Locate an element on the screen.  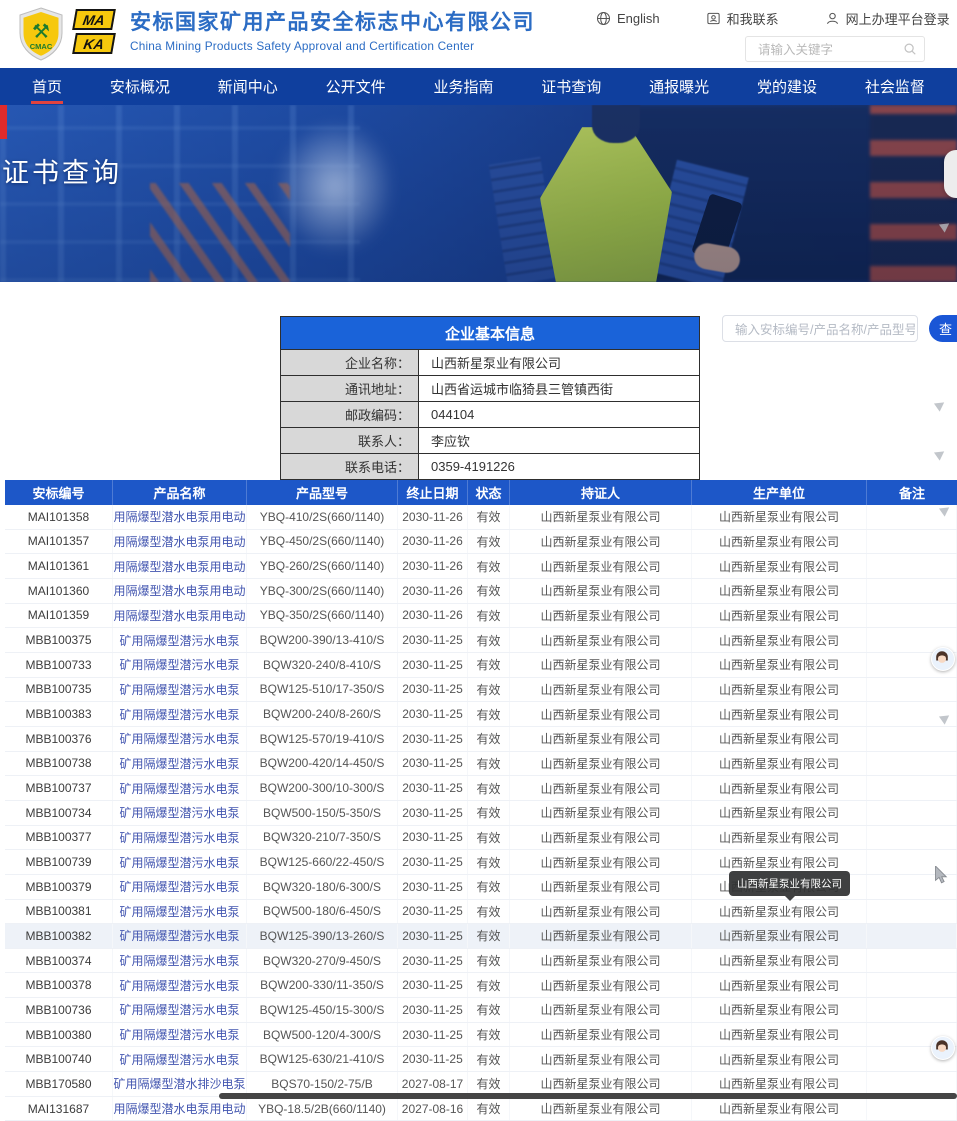
table-cell: MBB100377 is located at coordinates (59, 837).